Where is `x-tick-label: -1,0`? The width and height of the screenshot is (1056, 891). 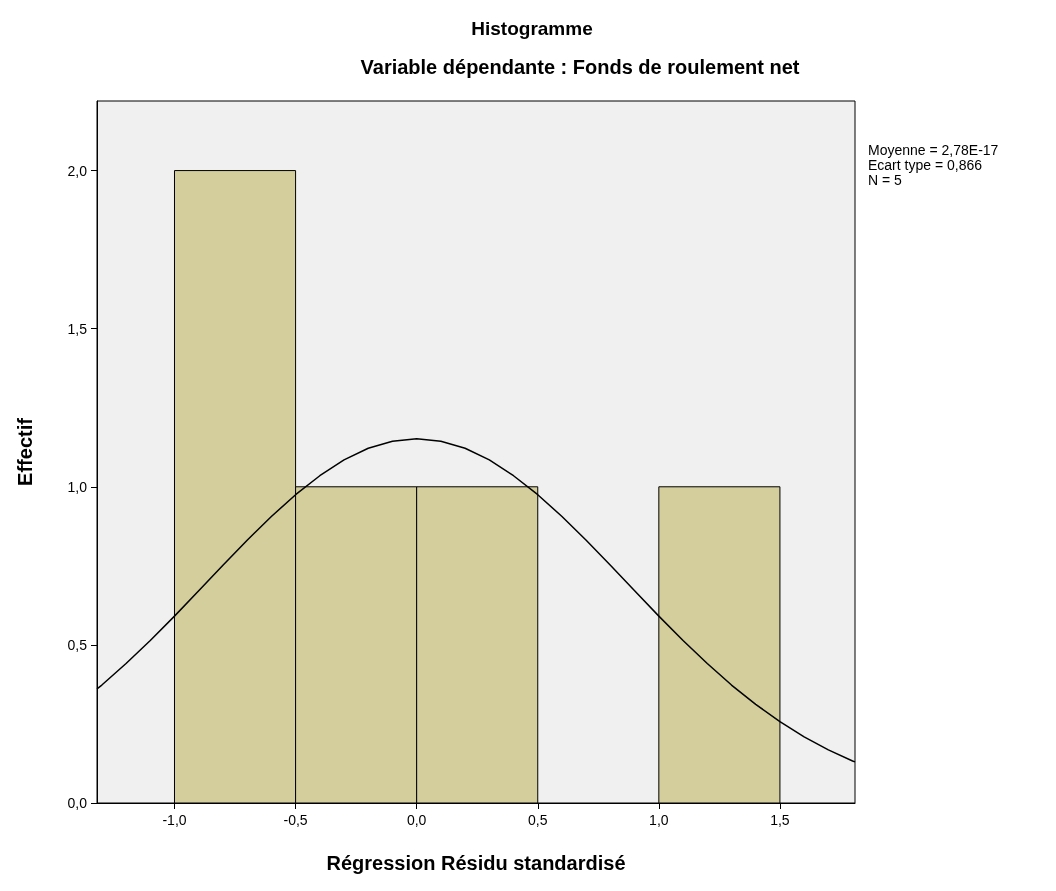 x-tick-label: -1,0 is located at coordinates (174, 820).